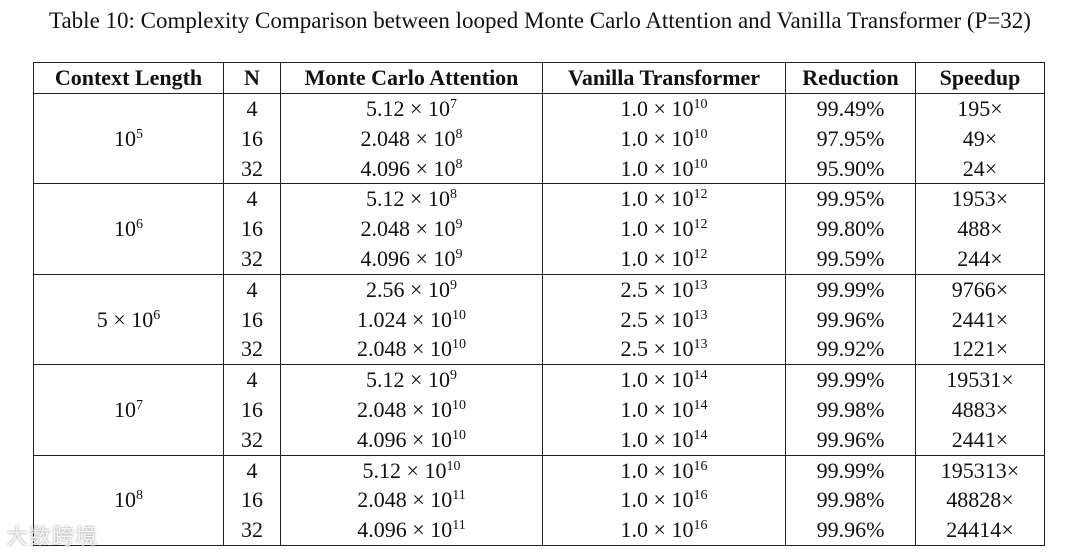 This screenshot has width=1080, height=557. Describe the element at coordinates (700, 254) in the screenshot. I see `cell-exponent: 12` at that location.